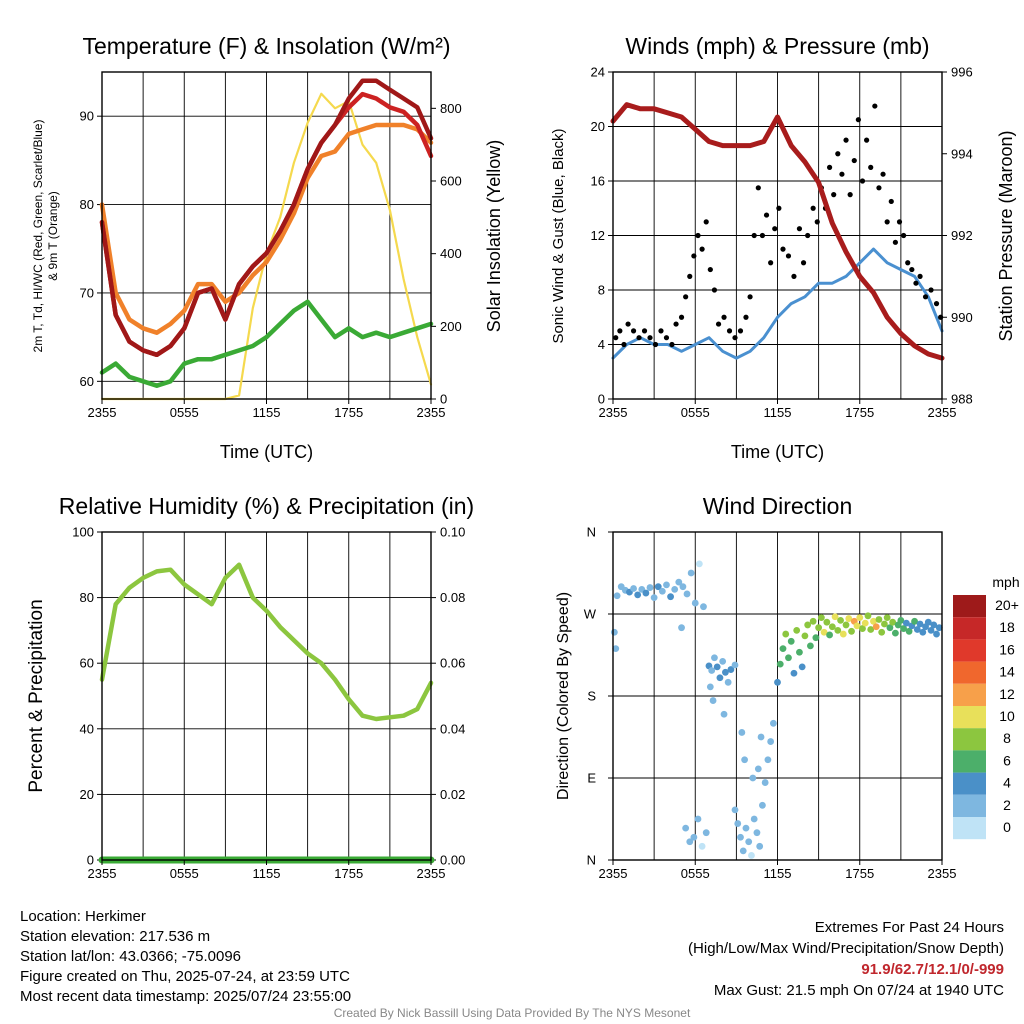 The height and width of the screenshot is (1024, 1024). What do you see at coordinates (452, 663) in the screenshot?
I see `humidity-y2-tick-label: 0.06` at bounding box center [452, 663].